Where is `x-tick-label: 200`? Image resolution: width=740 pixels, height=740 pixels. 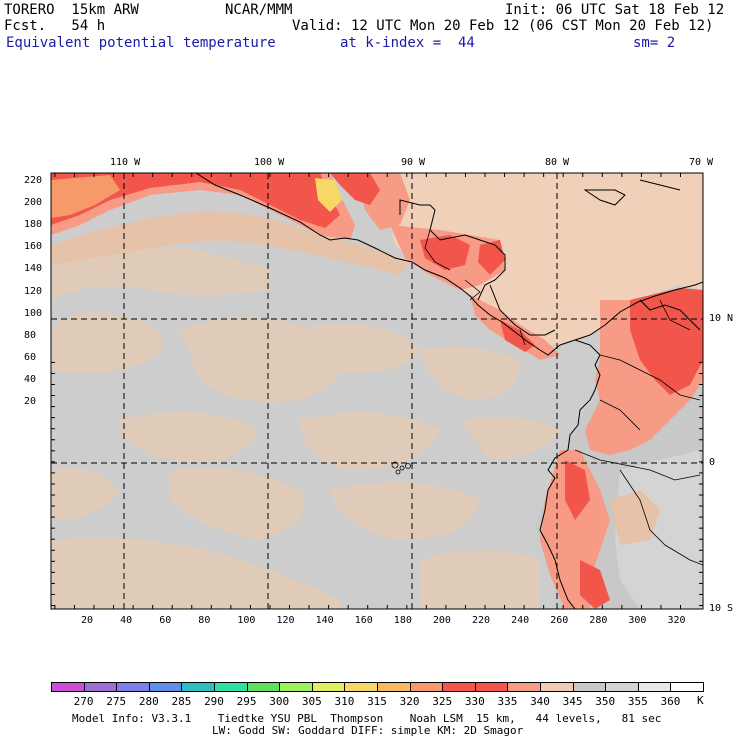 x-tick-label: 200 is located at coordinates (441, 620).